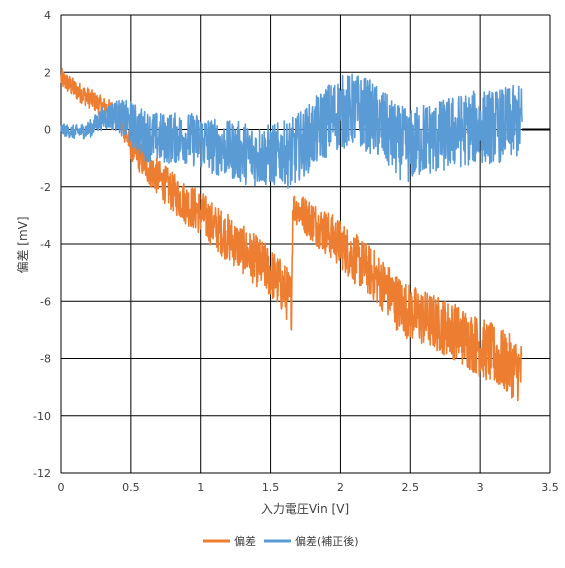  What do you see at coordinates (47, 15) in the screenshot?
I see `y-tick-label: 4` at bounding box center [47, 15].